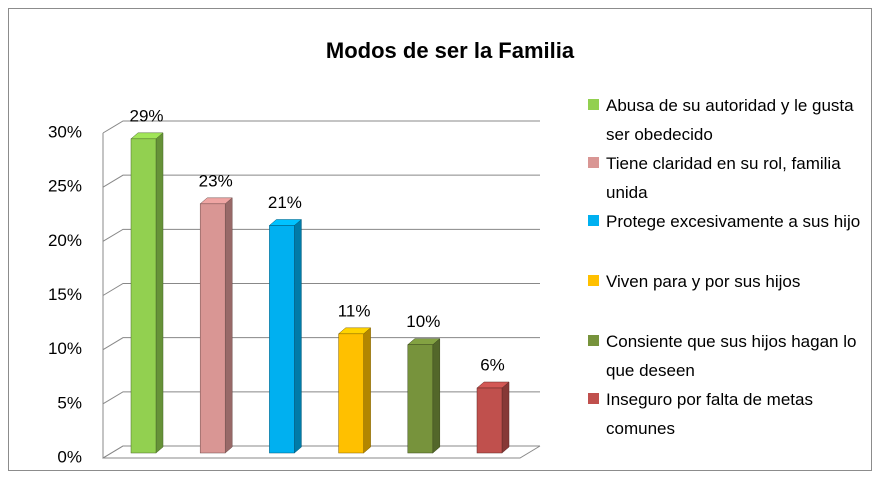  What do you see at coordinates (450, 50) in the screenshot?
I see `chart-title: Modos de ser la Familia` at bounding box center [450, 50].